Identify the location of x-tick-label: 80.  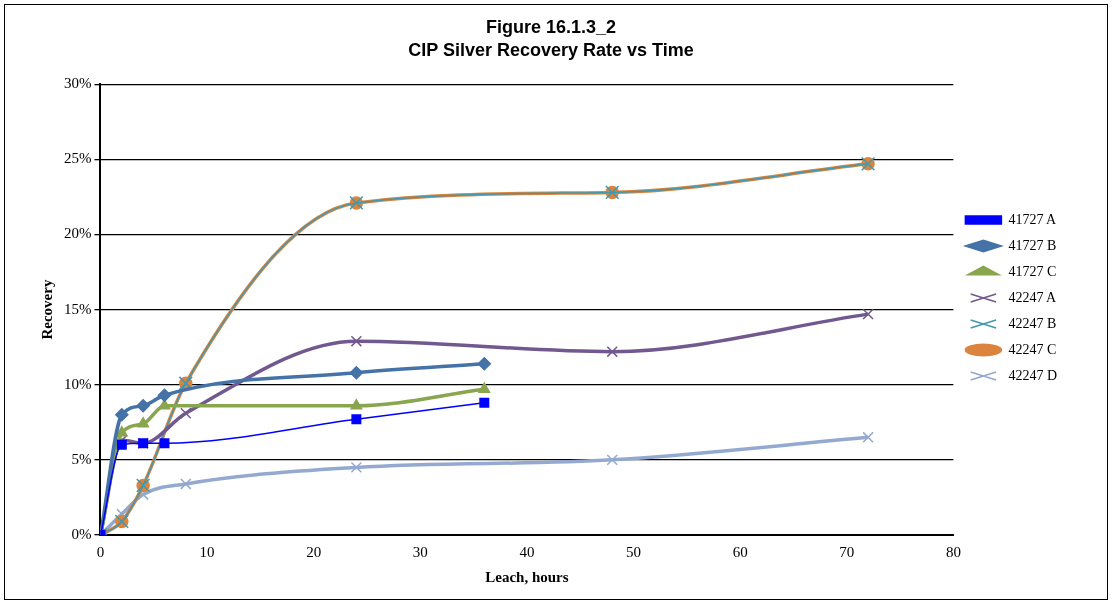
(953, 551).